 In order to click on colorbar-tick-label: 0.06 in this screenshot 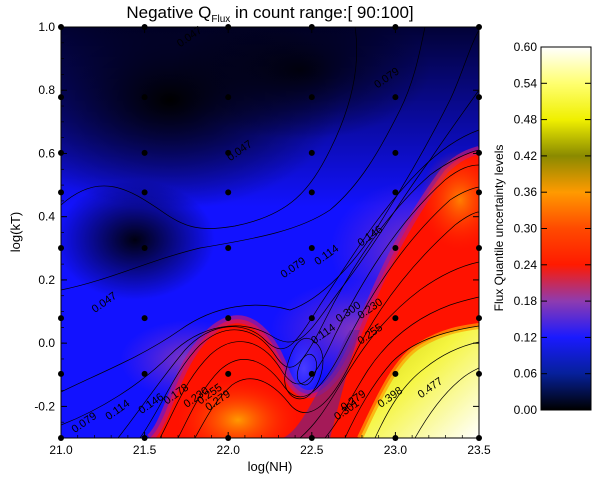, I will do `click(526, 374)`.